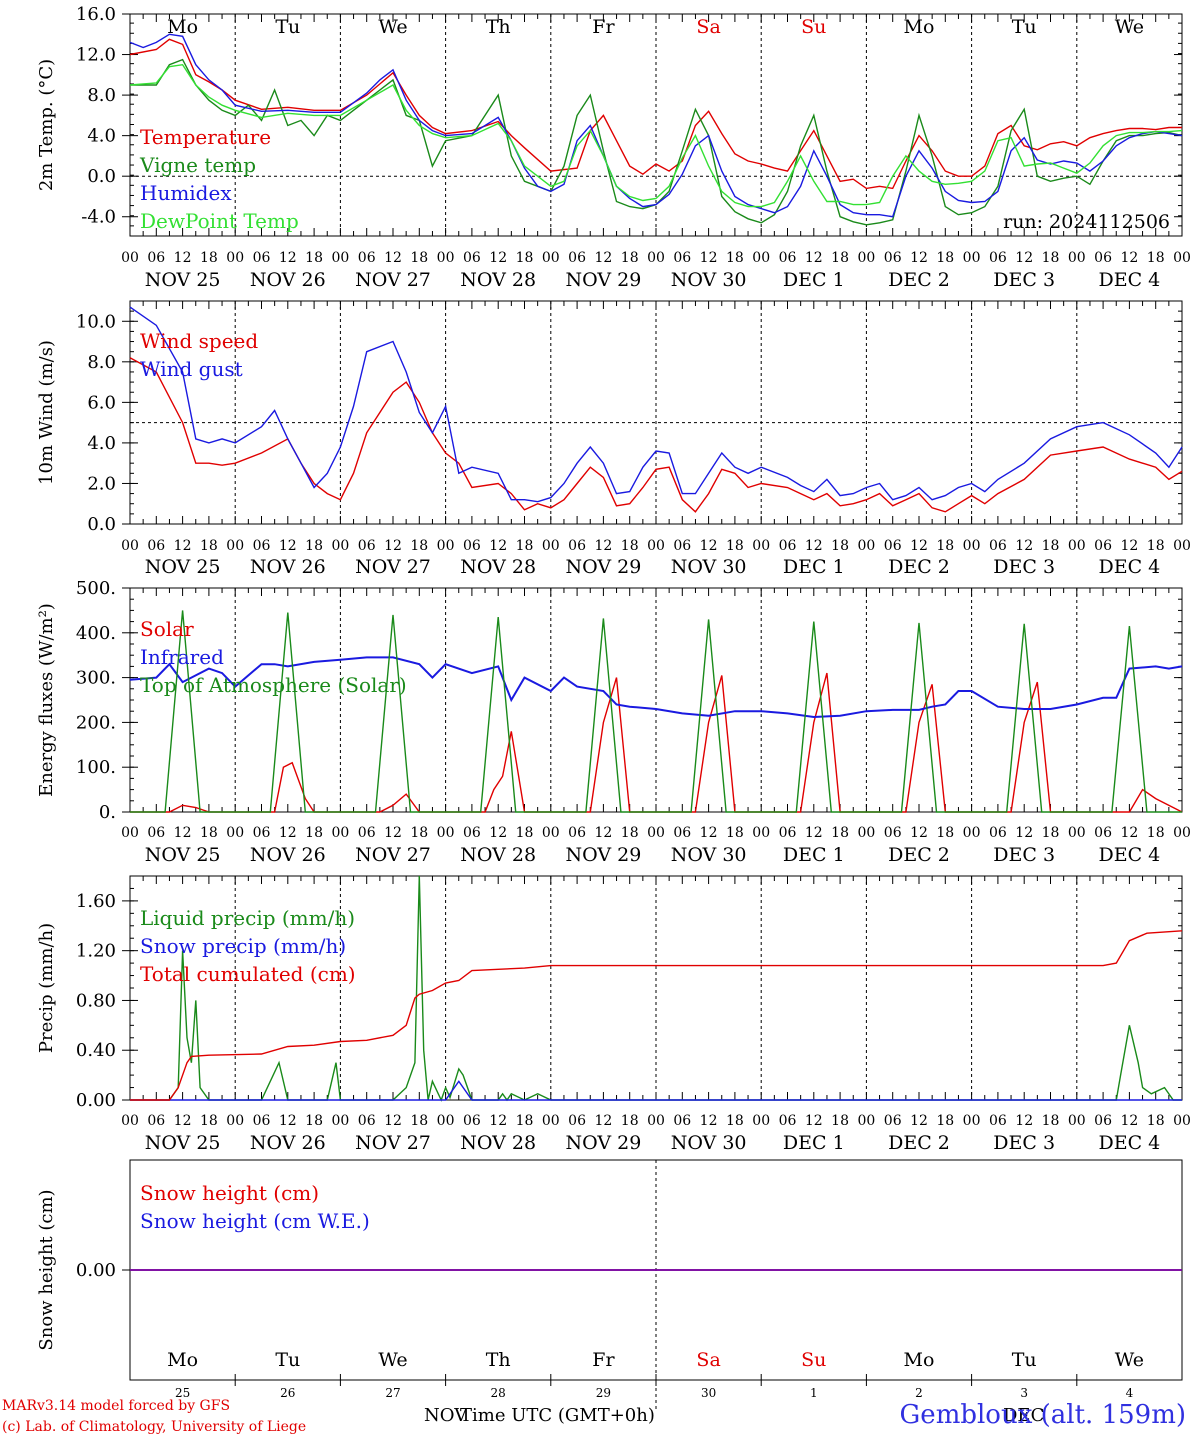 The height and width of the screenshot is (1440, 1194). I want to click on legend-entry: Humidex, so click(186, 193).